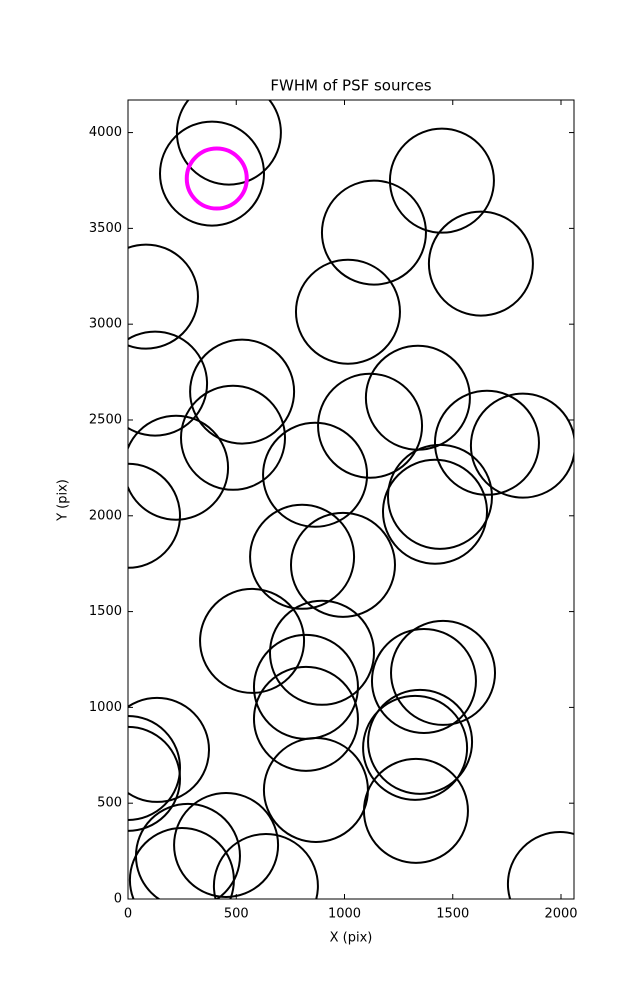 This screenshot has width=637, height=1000. I want to click on x-tick-label: 1000, so click(344, 914).